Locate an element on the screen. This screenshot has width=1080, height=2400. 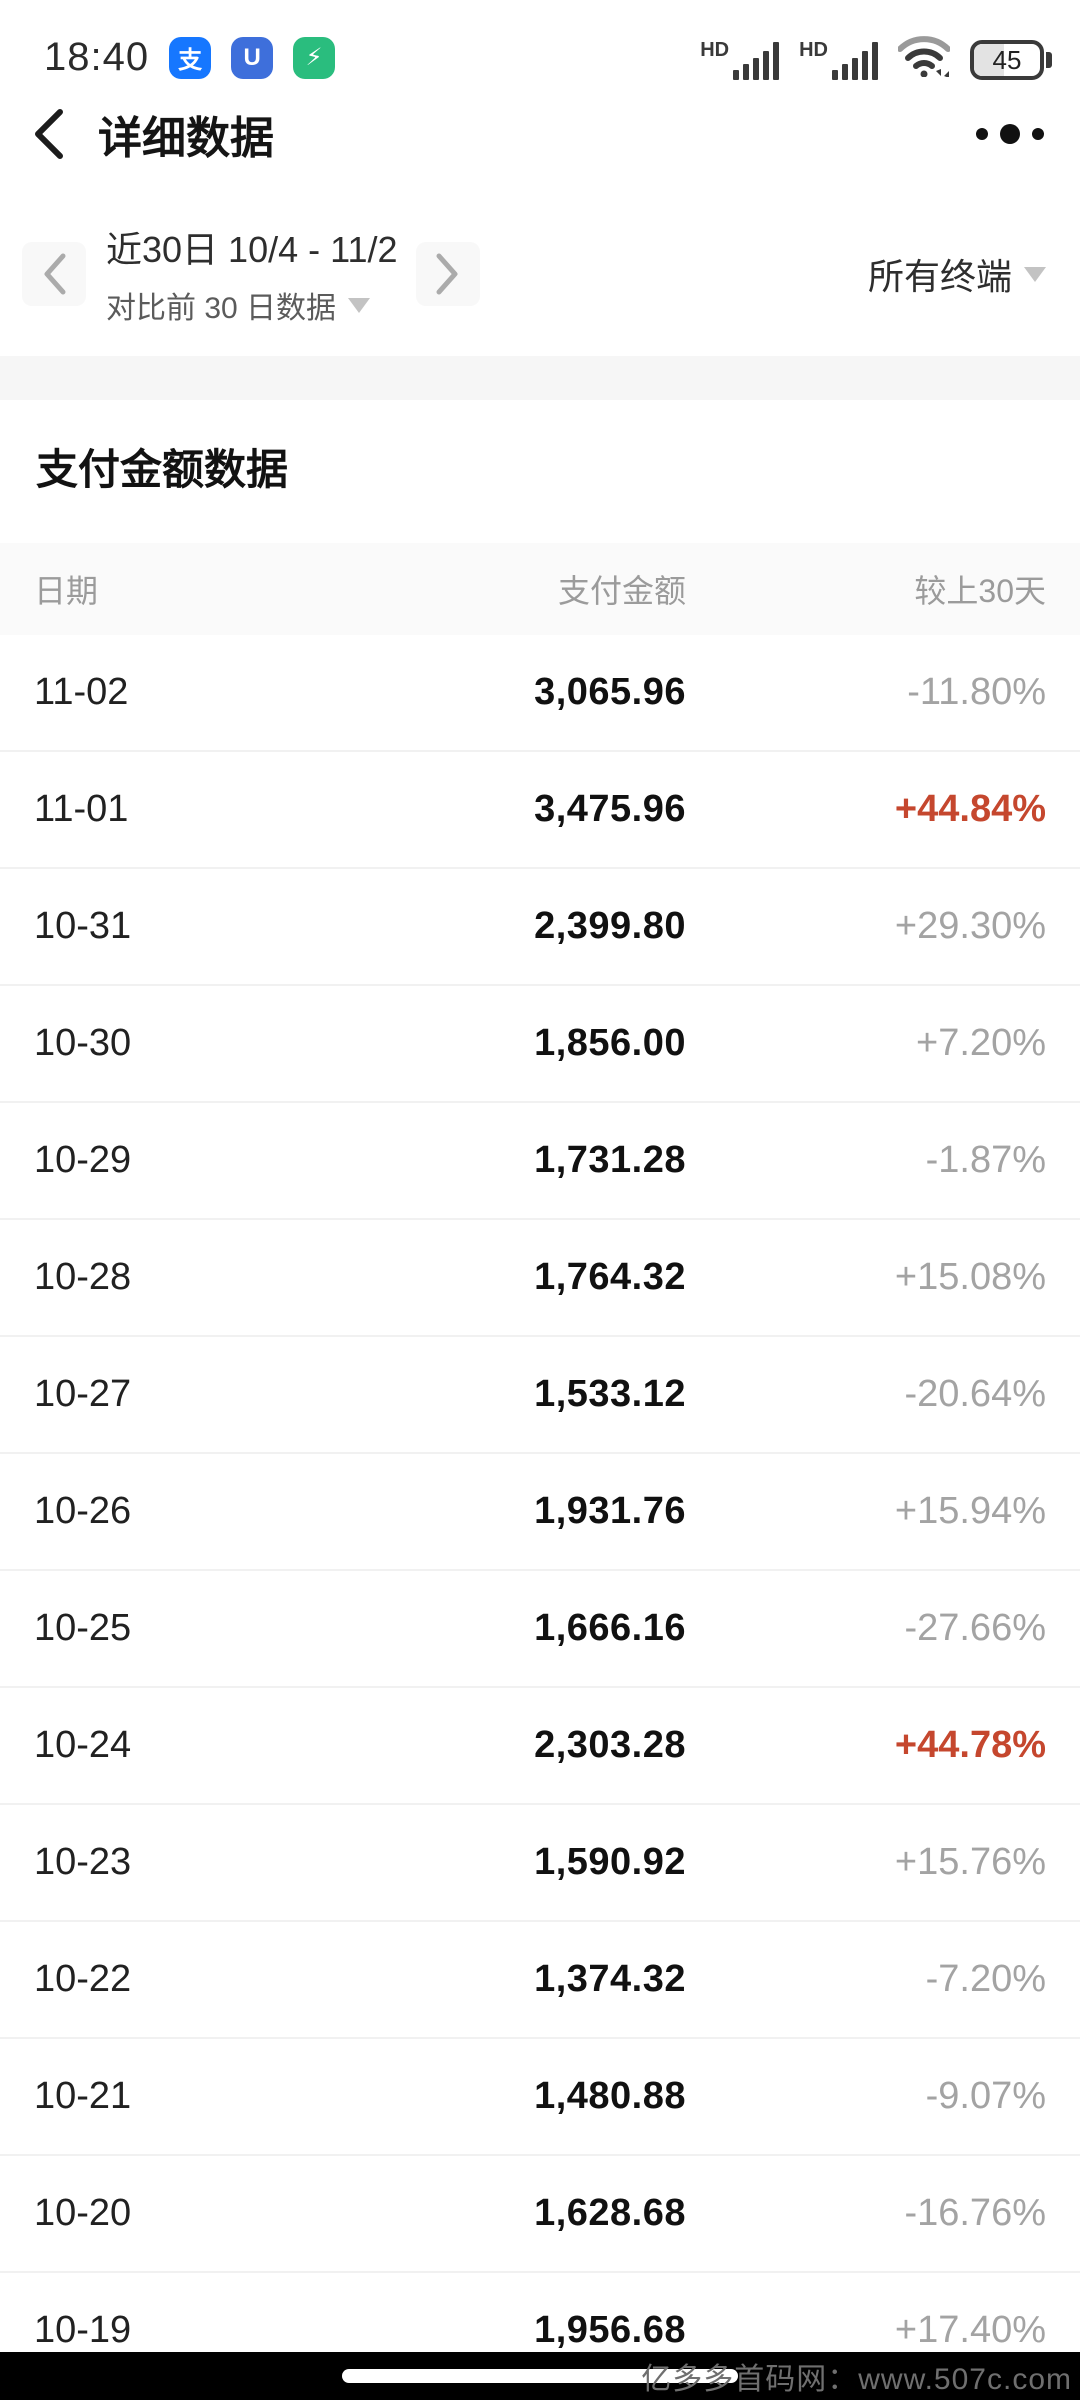
security-shield-notification-icon: ⚡ is located at coordinates (314, 57).